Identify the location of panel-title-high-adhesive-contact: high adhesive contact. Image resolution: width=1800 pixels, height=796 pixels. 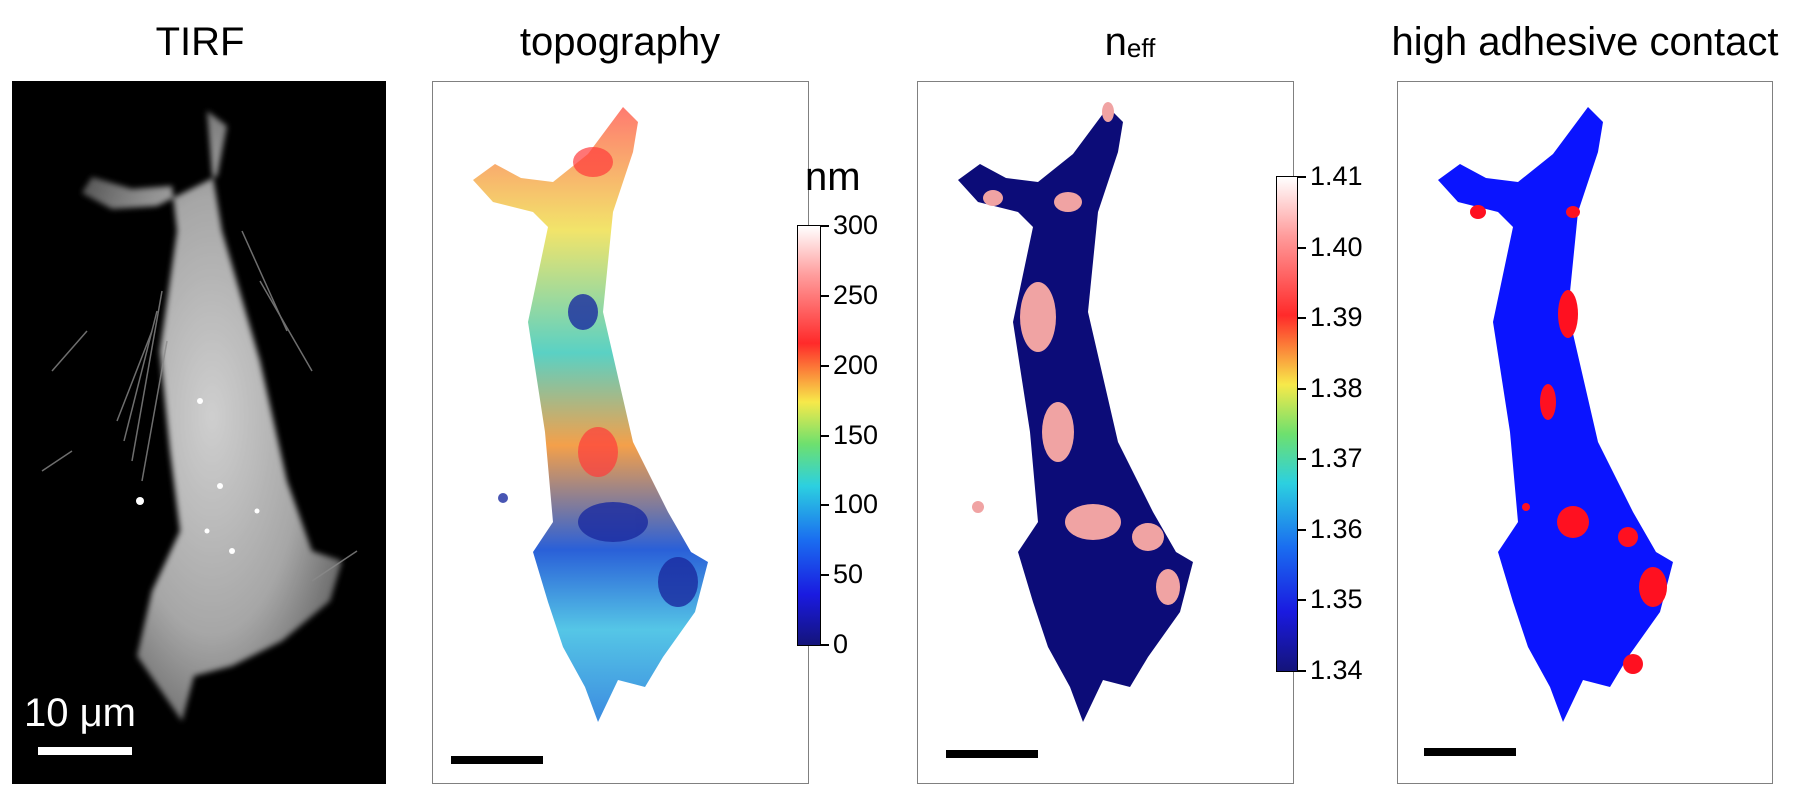
(1585, 42).